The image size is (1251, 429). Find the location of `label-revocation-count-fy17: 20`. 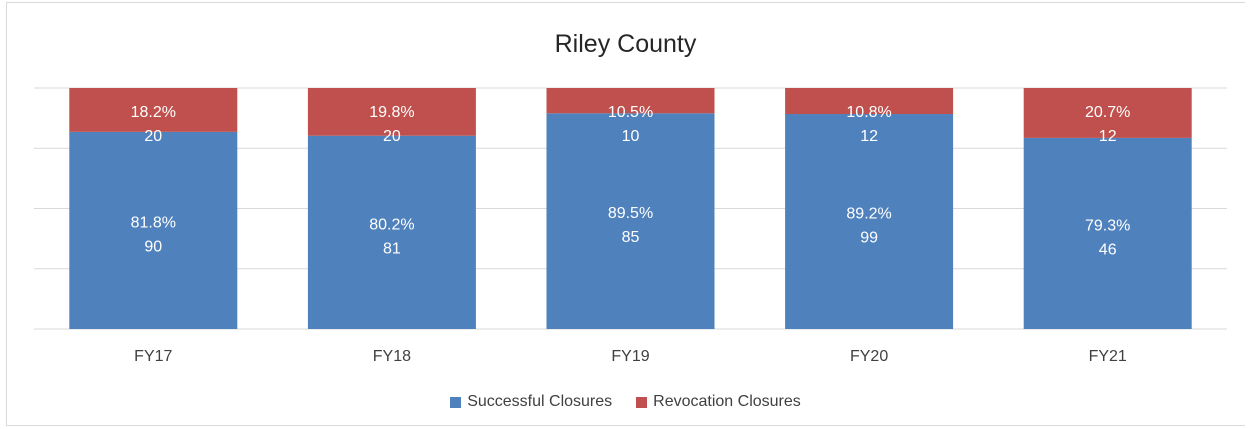

label-revocation-count-fy17: 20 is located at coordinates (153, 136).